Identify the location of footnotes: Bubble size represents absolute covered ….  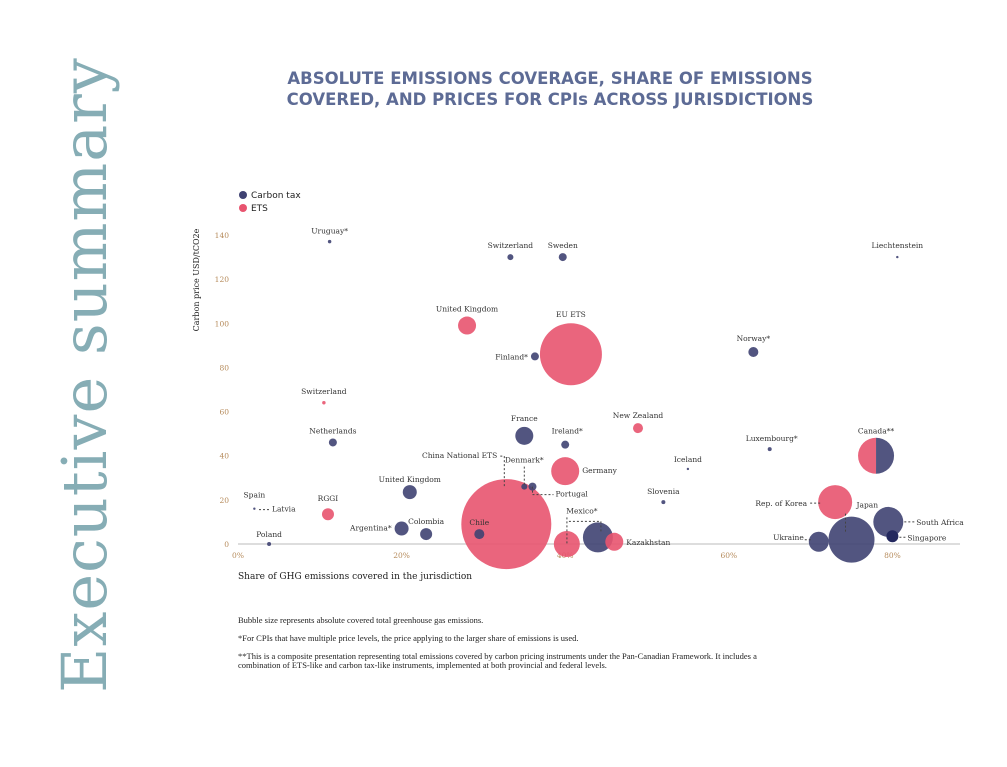
(518, 647).